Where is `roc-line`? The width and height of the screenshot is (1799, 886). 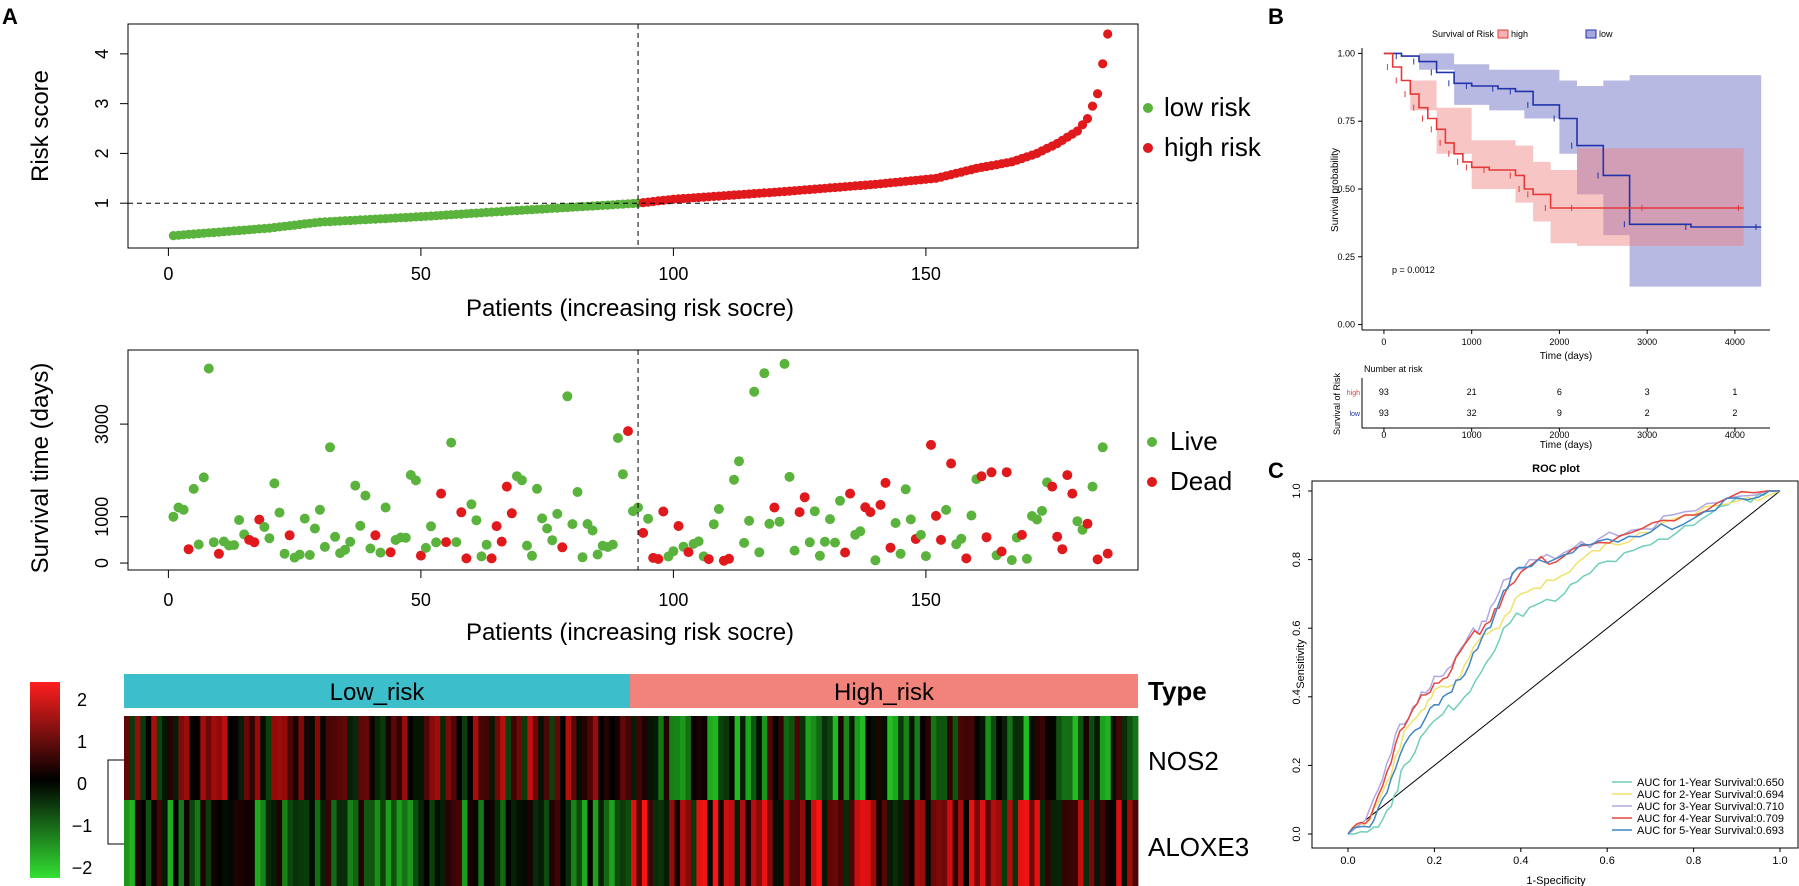
roc-line is located at coordinates (1563, 662).